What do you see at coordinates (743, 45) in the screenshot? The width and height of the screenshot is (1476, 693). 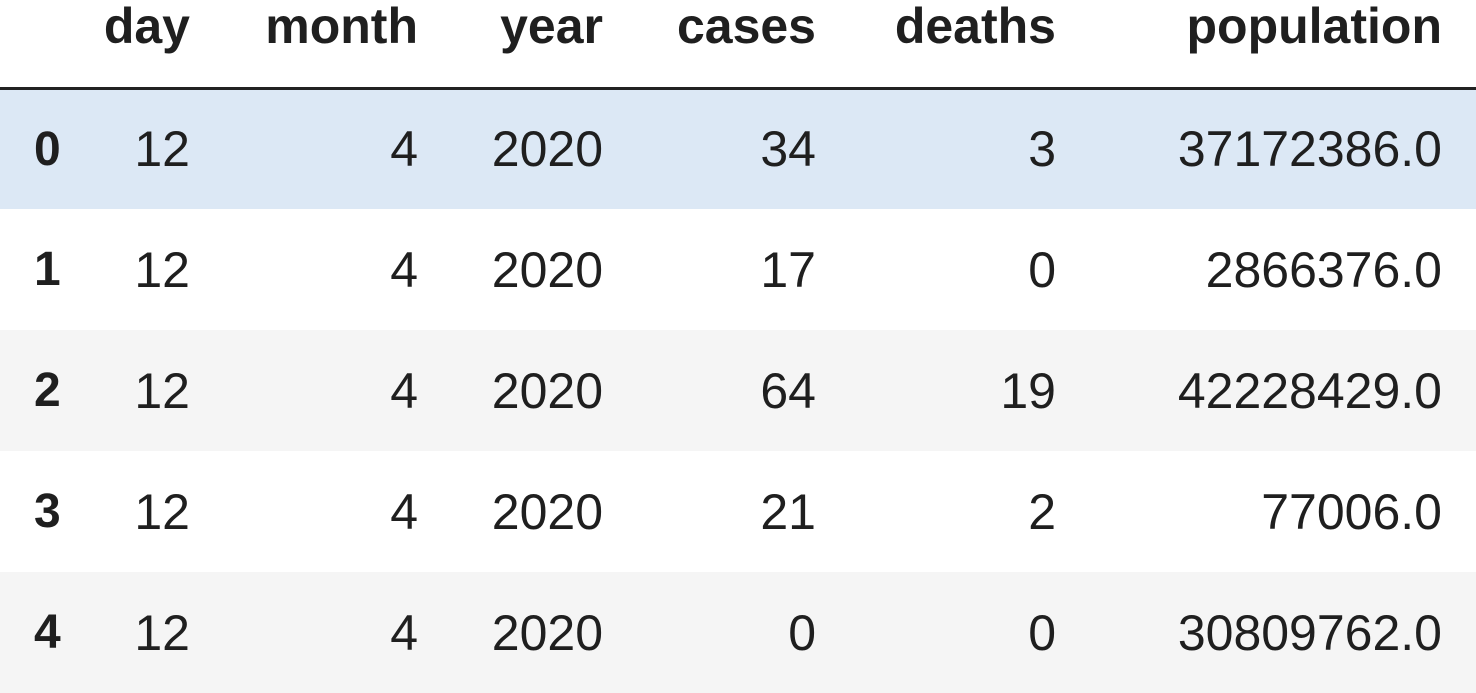 I see `column-header-cases: cases` at bounding box center [743, 45].